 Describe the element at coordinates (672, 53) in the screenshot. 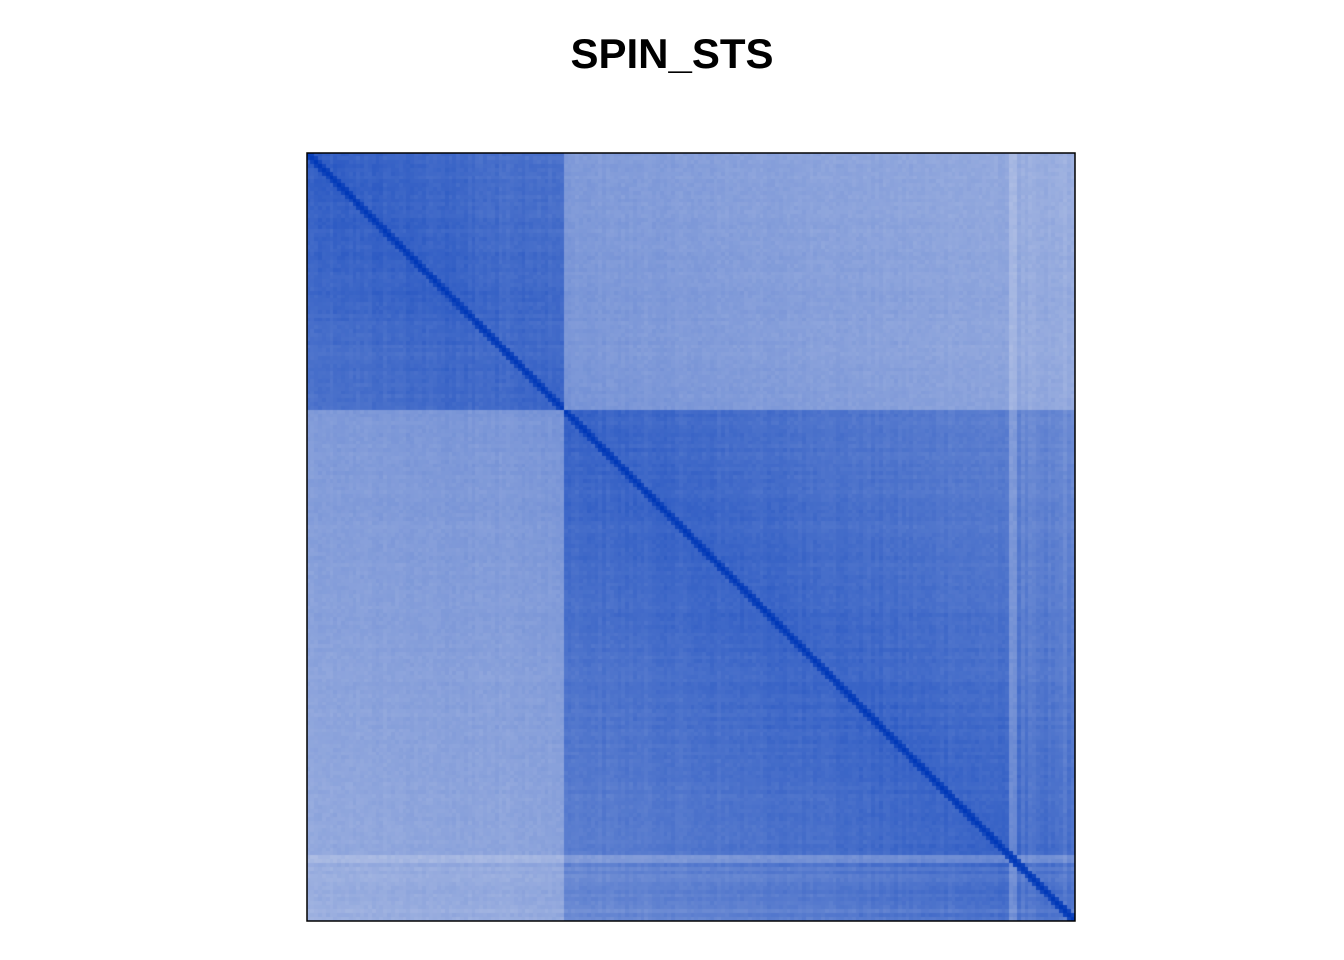

I see `chart-title: SPIN_STS` at that location.